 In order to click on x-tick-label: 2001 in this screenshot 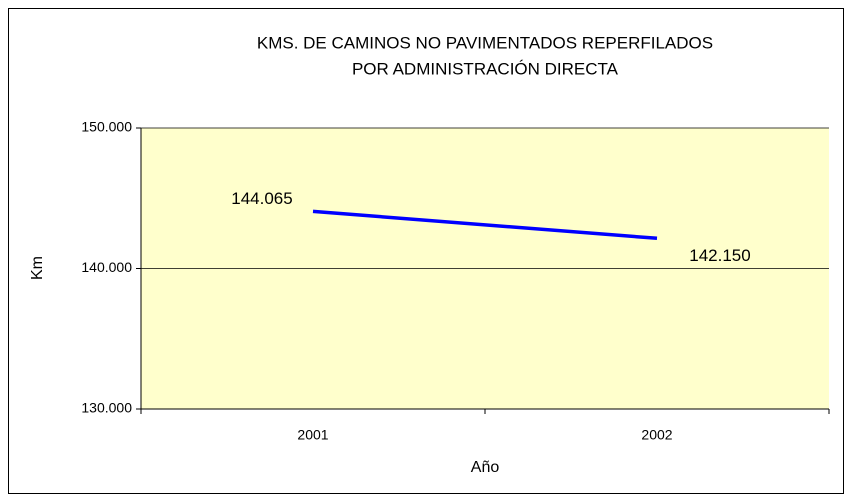, I will do `click(312, 435)`.